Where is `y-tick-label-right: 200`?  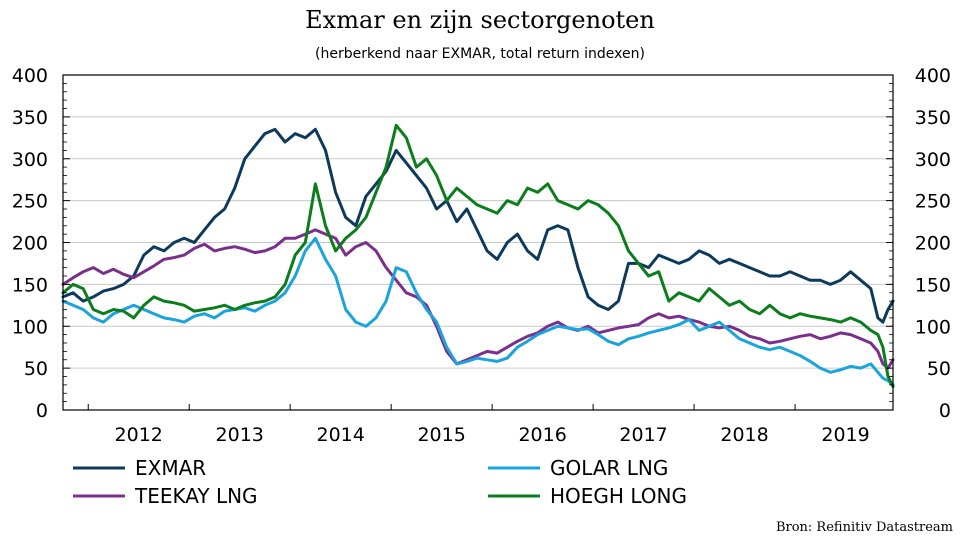 y-tick-label-right: 200 is located at coordinates (933, 244).